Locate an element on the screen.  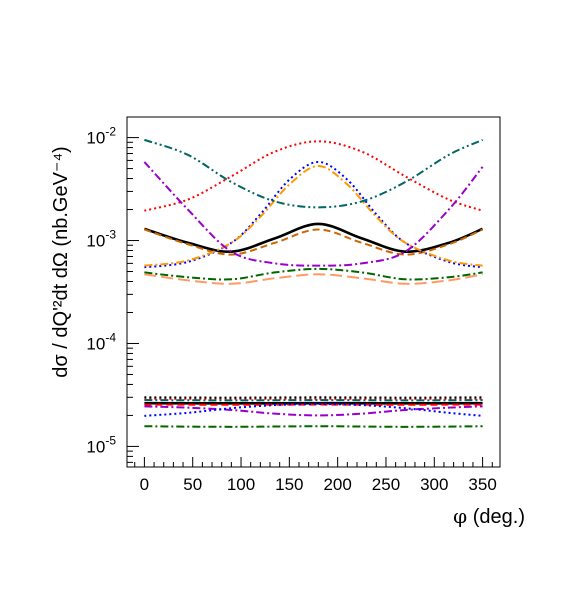
y-tick-label: 10⁻⁵ is located at coordinates (101, 444).